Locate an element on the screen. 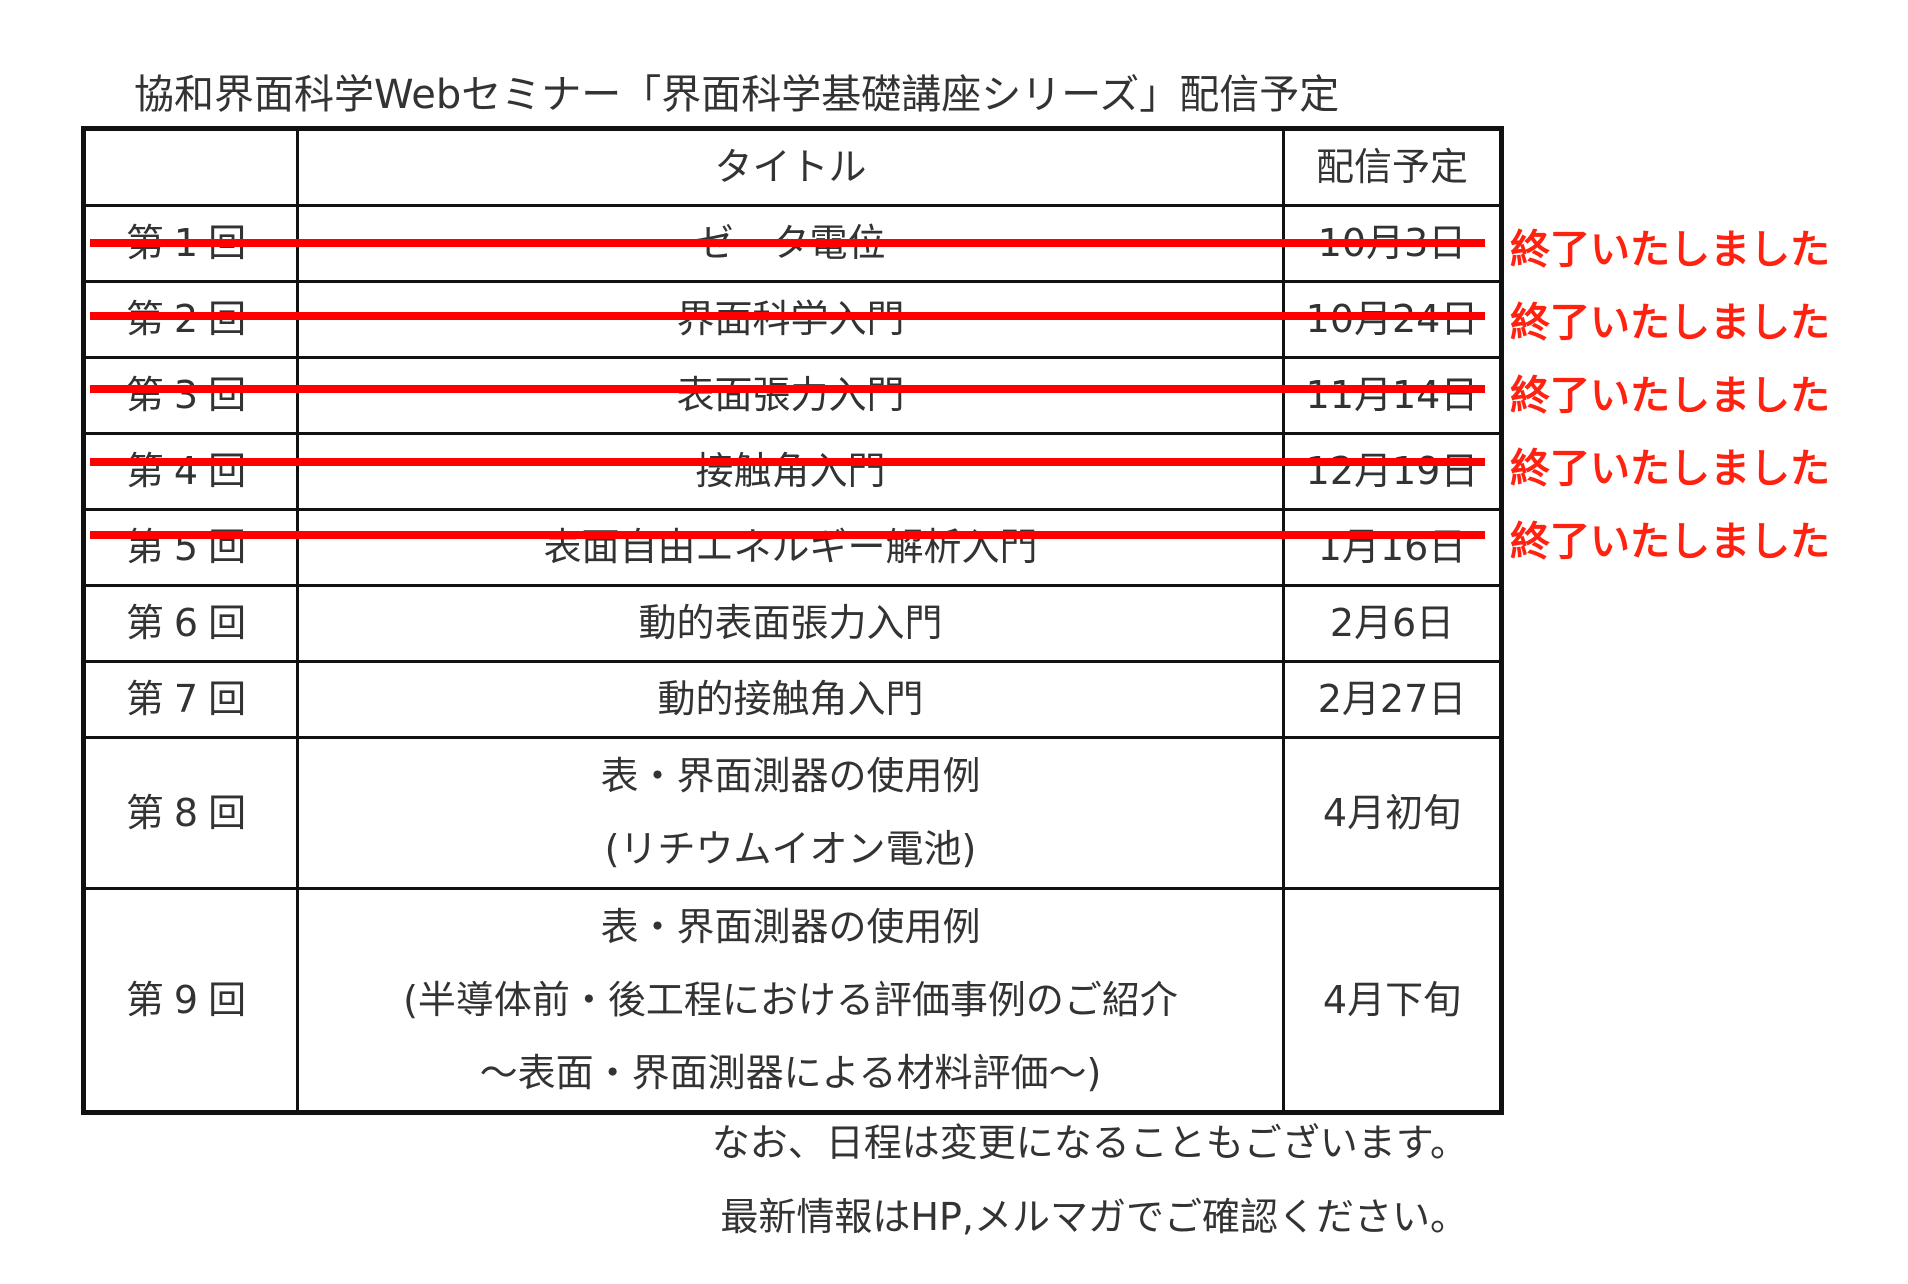  table-row: 第5回 表面自由エネルギー解析入門 1月16日 is located at coordinates (792, 547).